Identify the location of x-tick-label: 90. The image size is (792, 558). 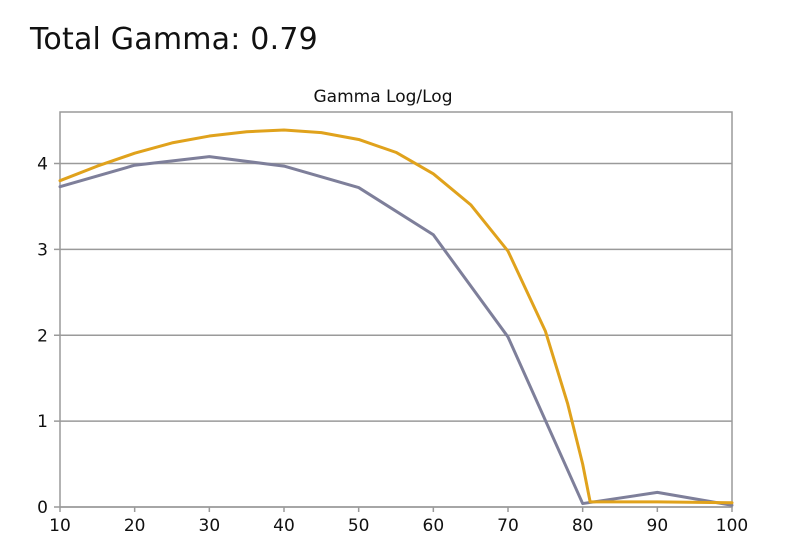
(658, 526).